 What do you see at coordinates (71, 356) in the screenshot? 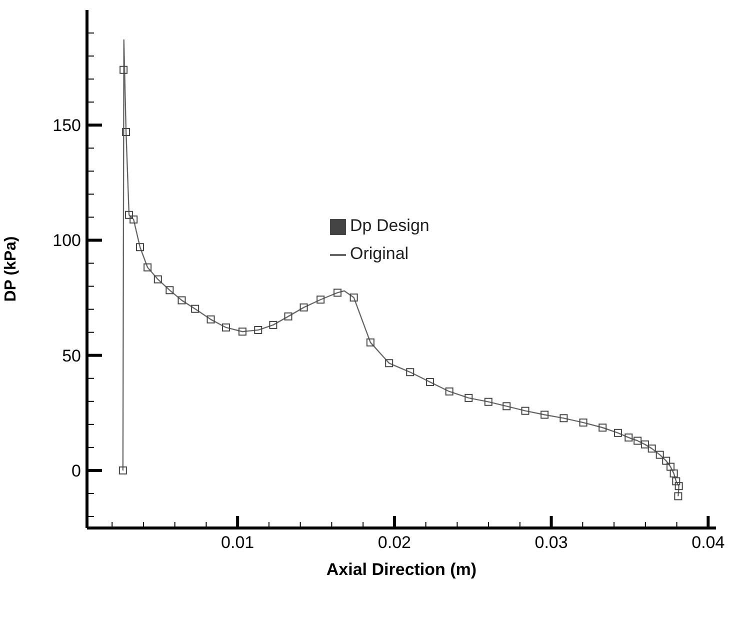
I see `y-tick-label: 50` at bounding box center [71, 356].